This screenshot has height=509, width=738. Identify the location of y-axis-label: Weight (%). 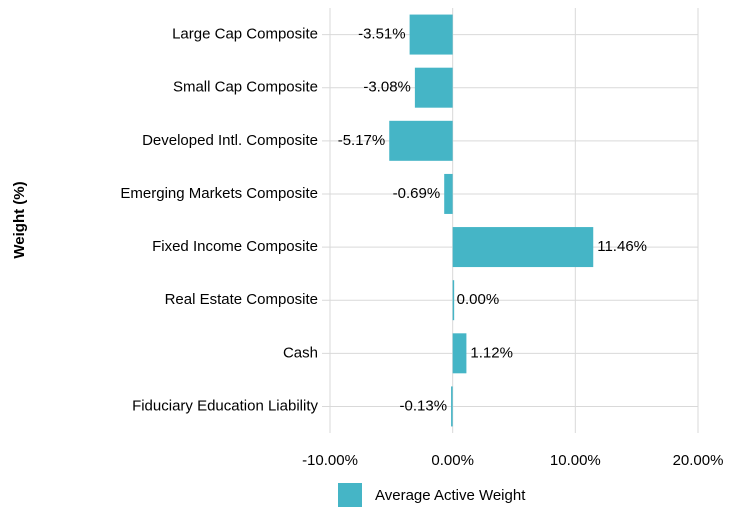
(19, 219).